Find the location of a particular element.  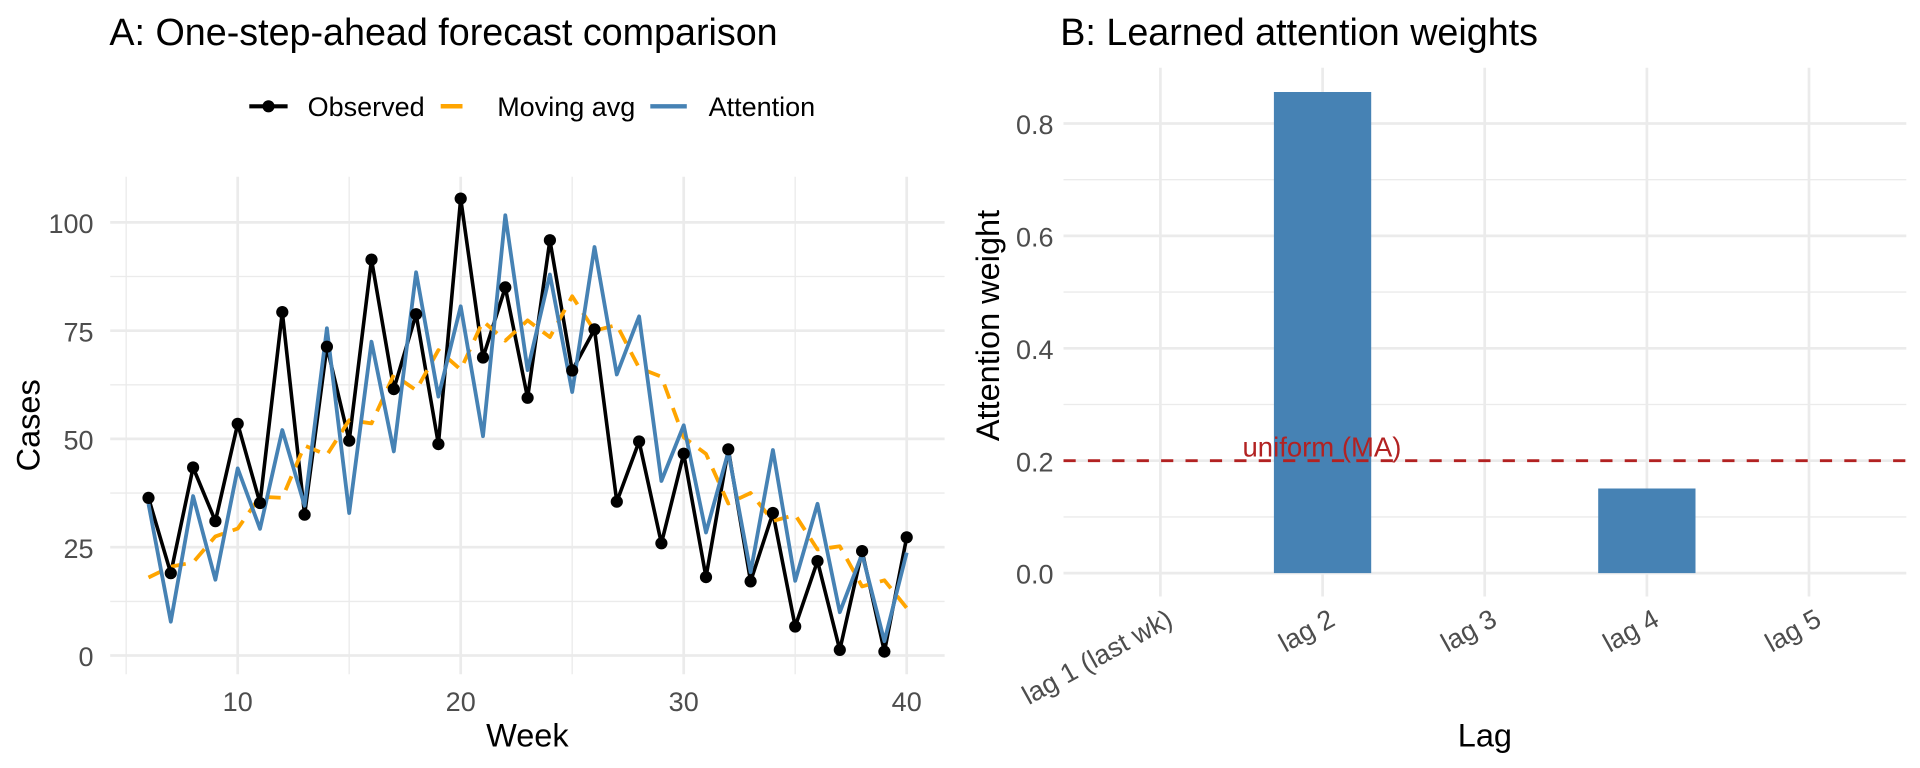

svg-text: 25 is located at coordinates (78, 549).